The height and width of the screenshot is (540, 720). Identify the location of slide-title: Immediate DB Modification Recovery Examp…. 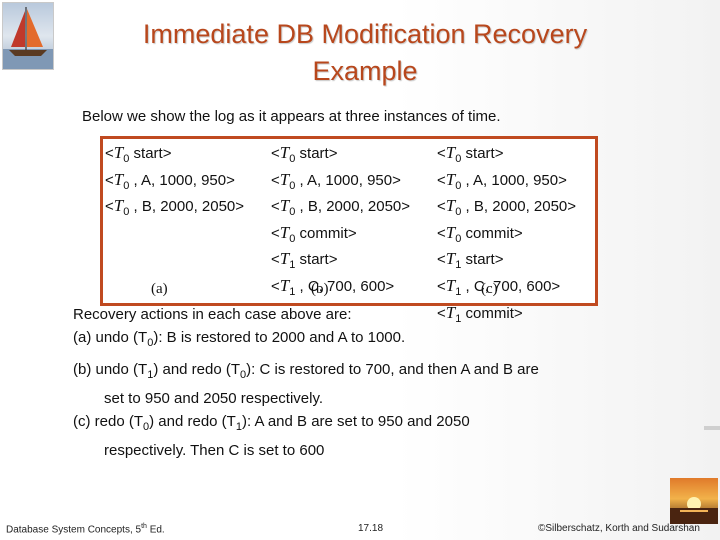
(365, 53).